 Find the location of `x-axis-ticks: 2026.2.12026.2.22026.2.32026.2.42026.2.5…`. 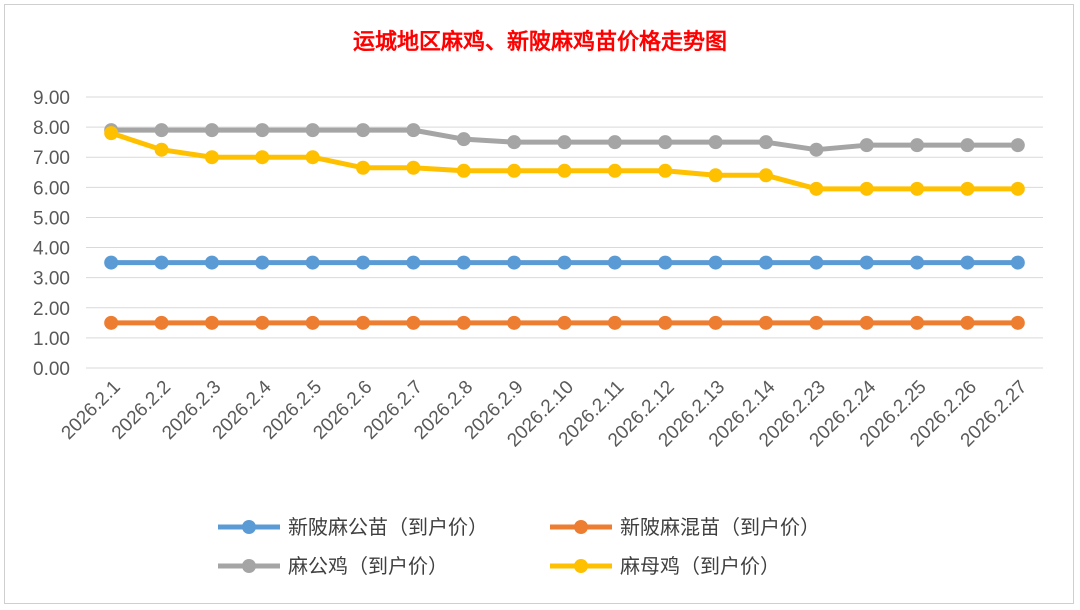

x-axis-ticks: 2026.2.12026.2.22026.2.32026.2.42026.2.5… is located at coordinates (545, 413).